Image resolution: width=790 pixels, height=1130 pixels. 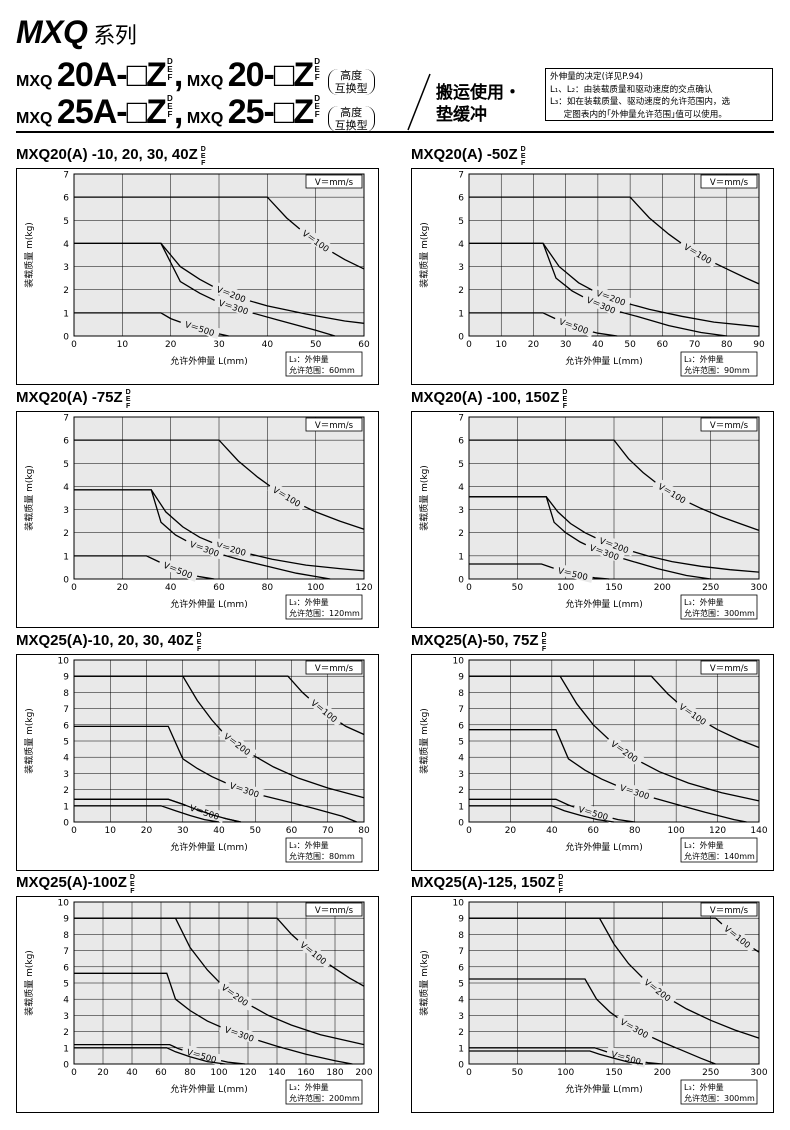 I want to click on comma: ,, so click(x=178, y=112).